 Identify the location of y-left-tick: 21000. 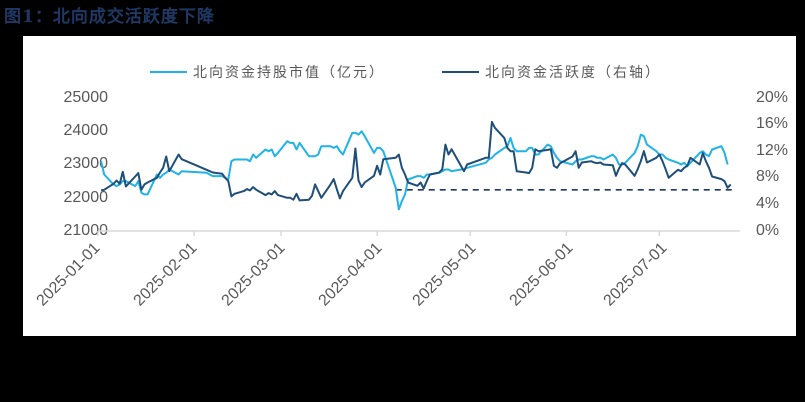
(86, 230).